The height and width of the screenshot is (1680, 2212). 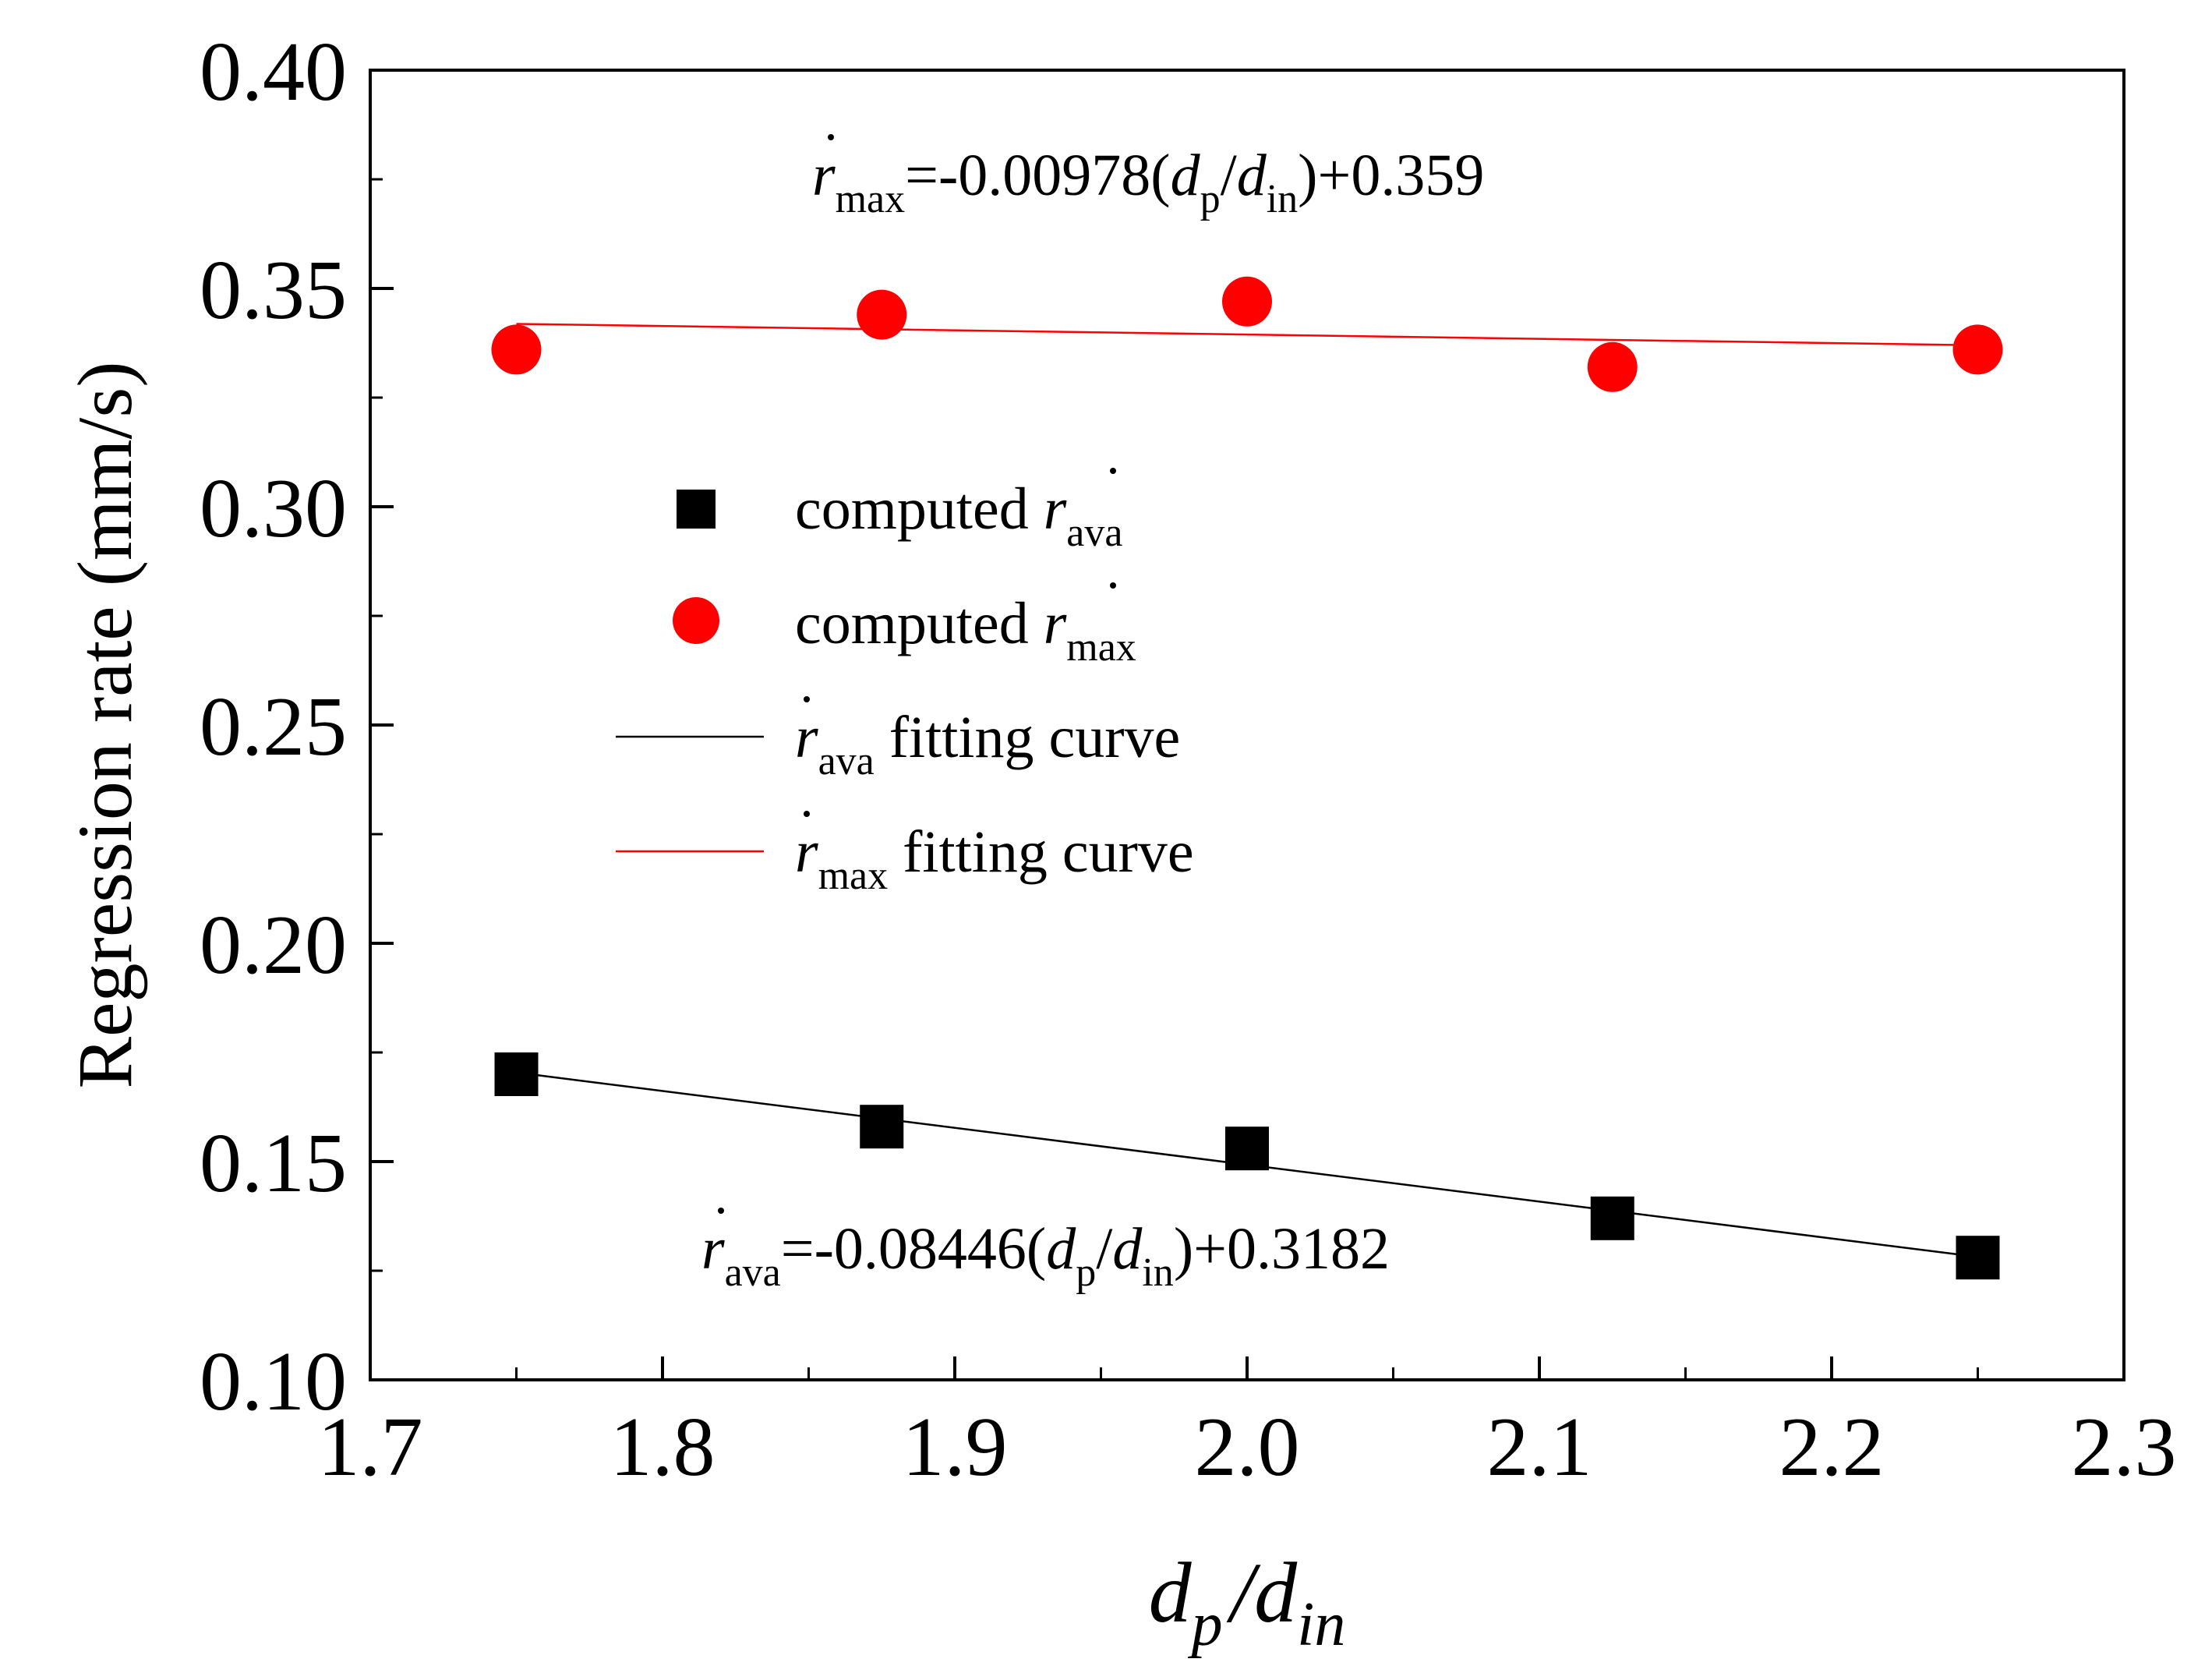 I want to click on legend-square-icon, so click(x=696, y=510).